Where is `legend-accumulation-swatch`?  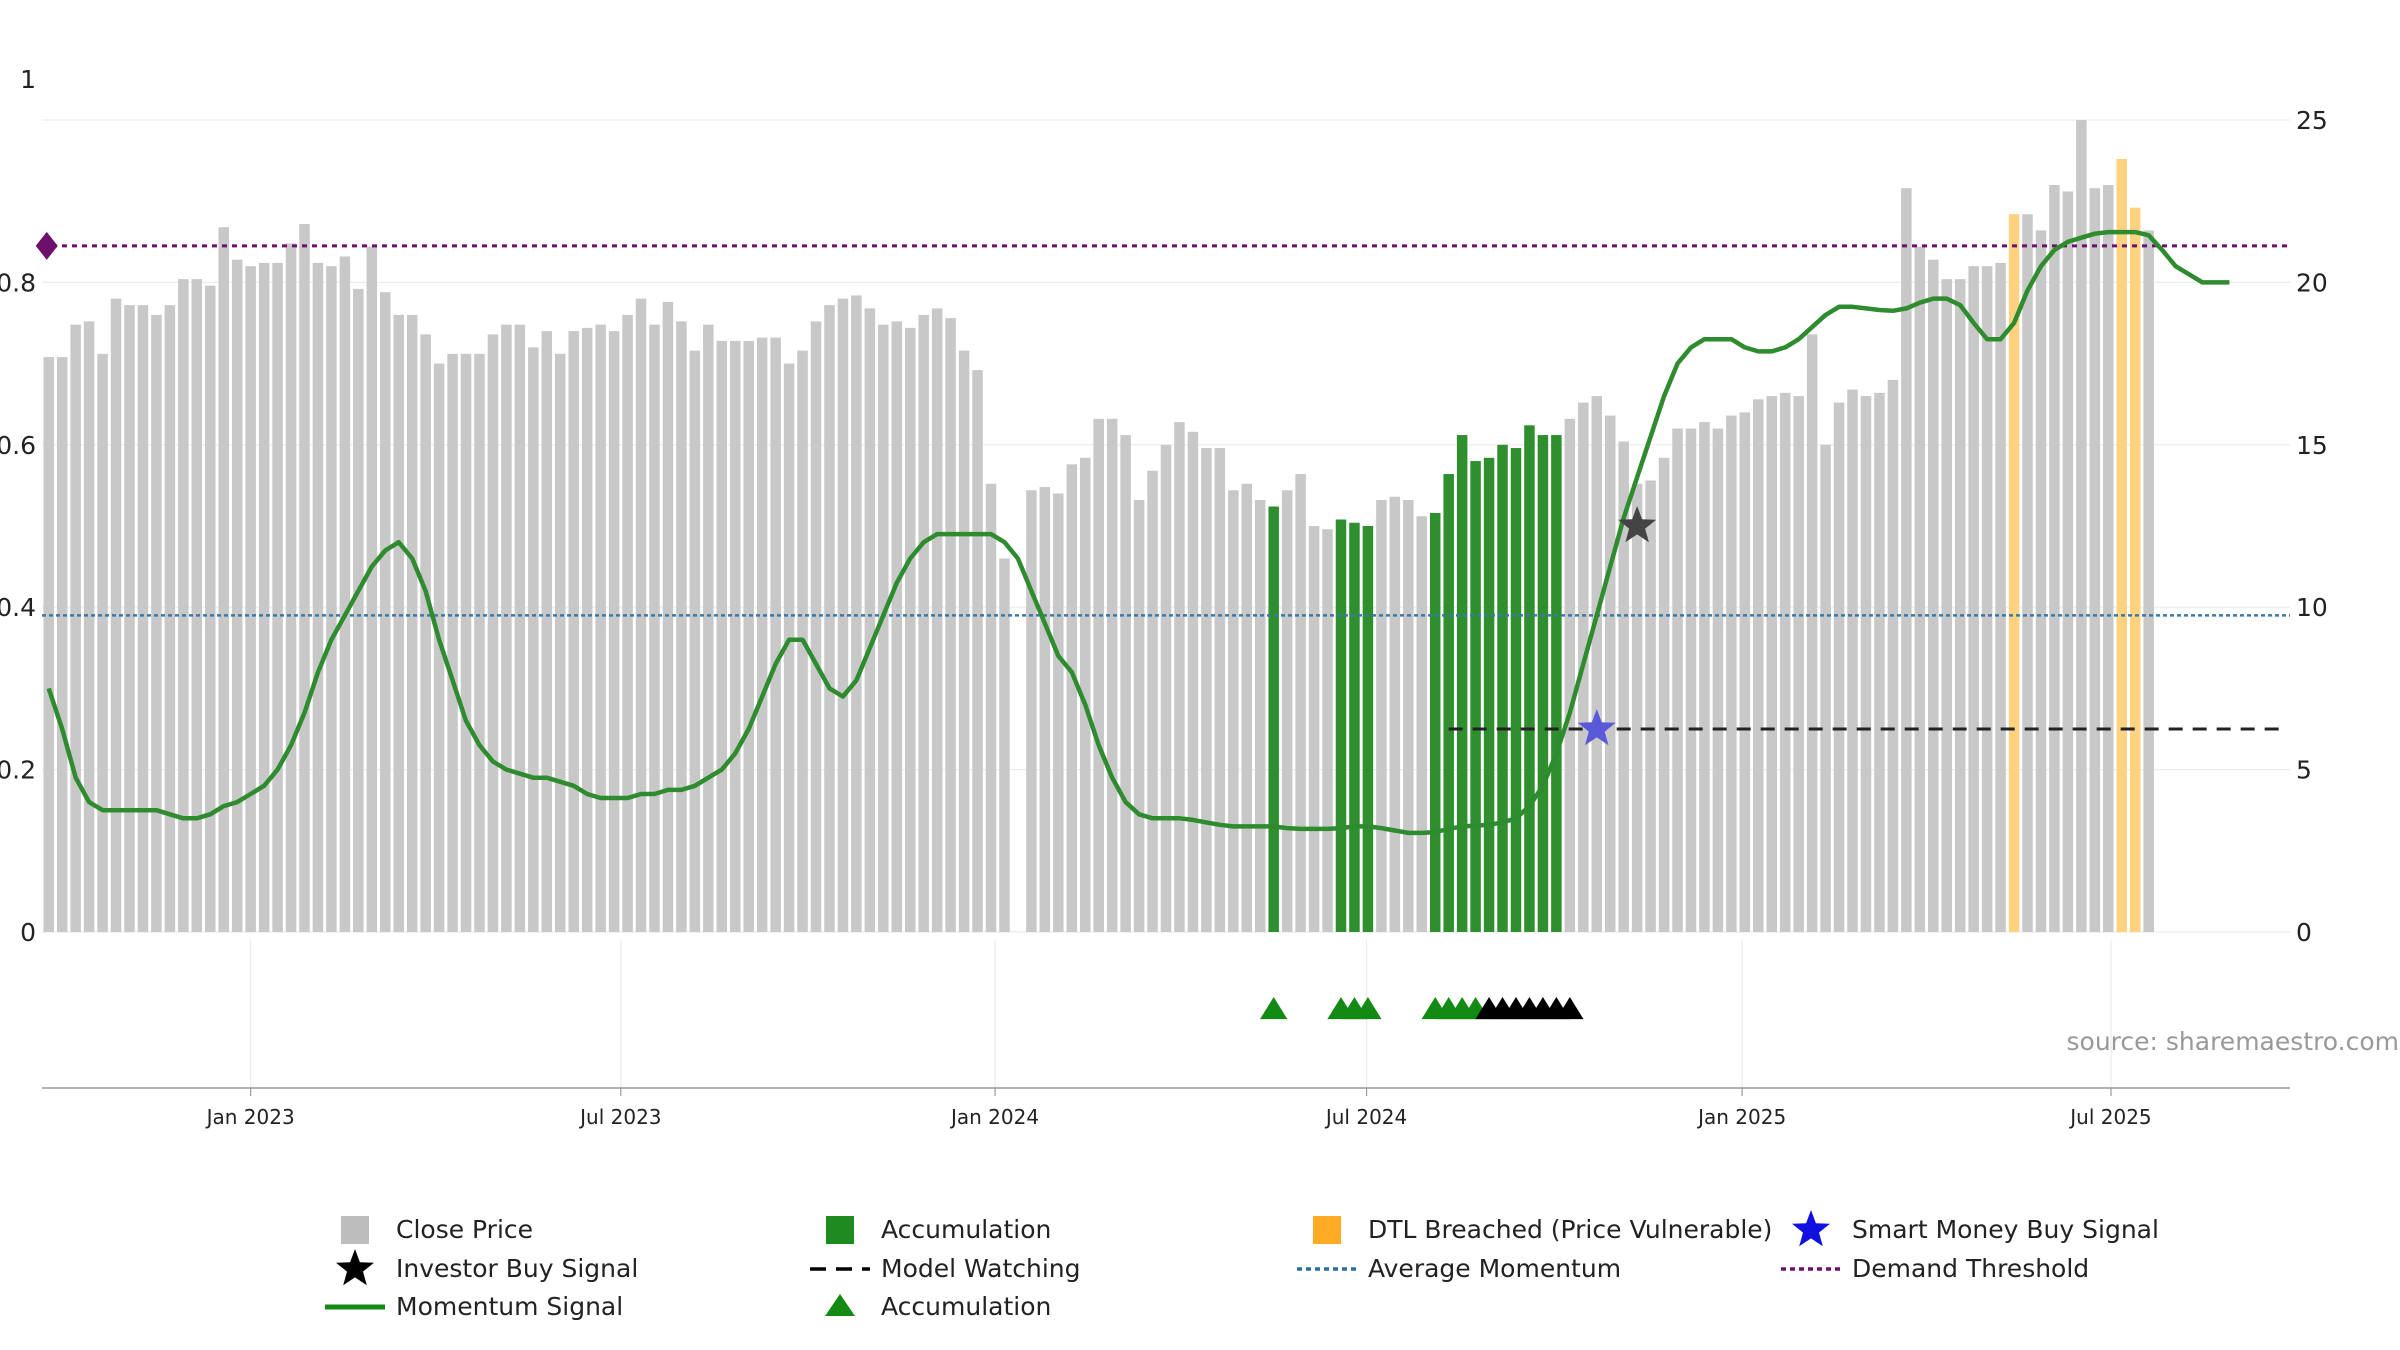
legend-accumulation-swatch is located at coordinates (840, 1230).